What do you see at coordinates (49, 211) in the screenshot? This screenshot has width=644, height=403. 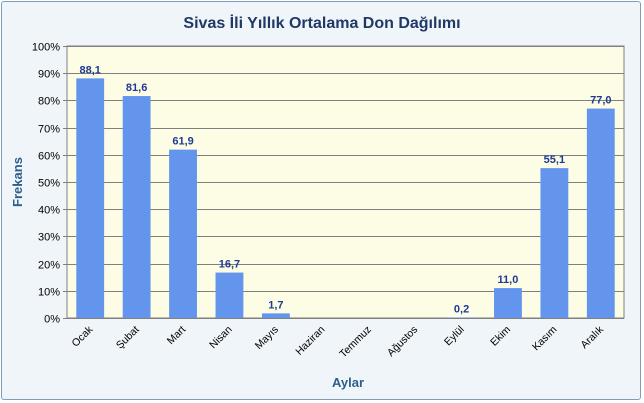 I see `y-tick-label: 40%` at bounding box center [49, 211].